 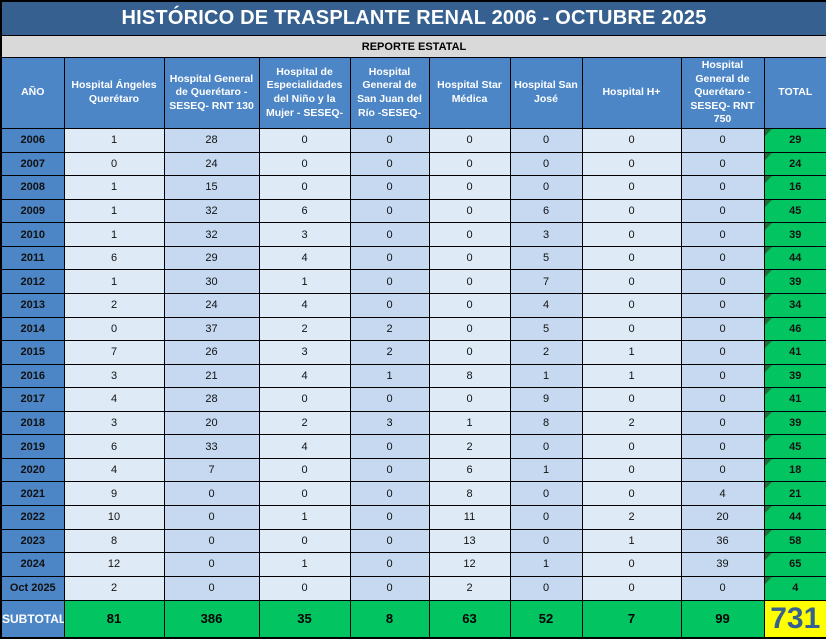 I want to click on year-cell: 2009, so click(x=32, y=211).